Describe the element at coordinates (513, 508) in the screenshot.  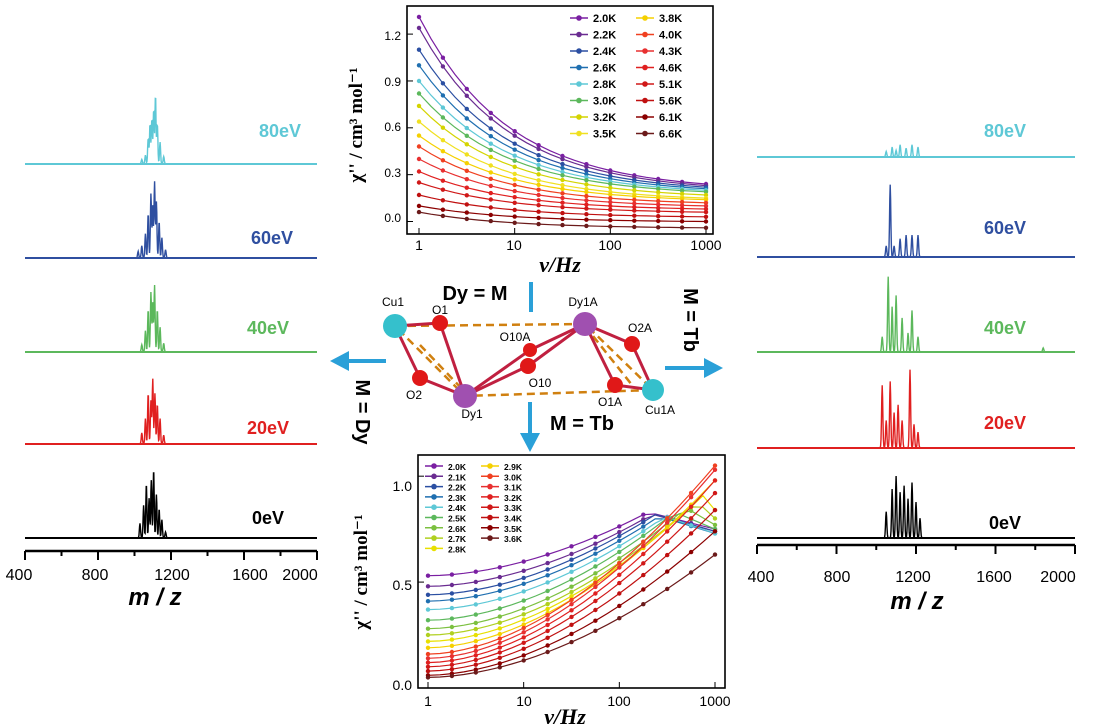
I see `legend-label: 3.3K` at that location.